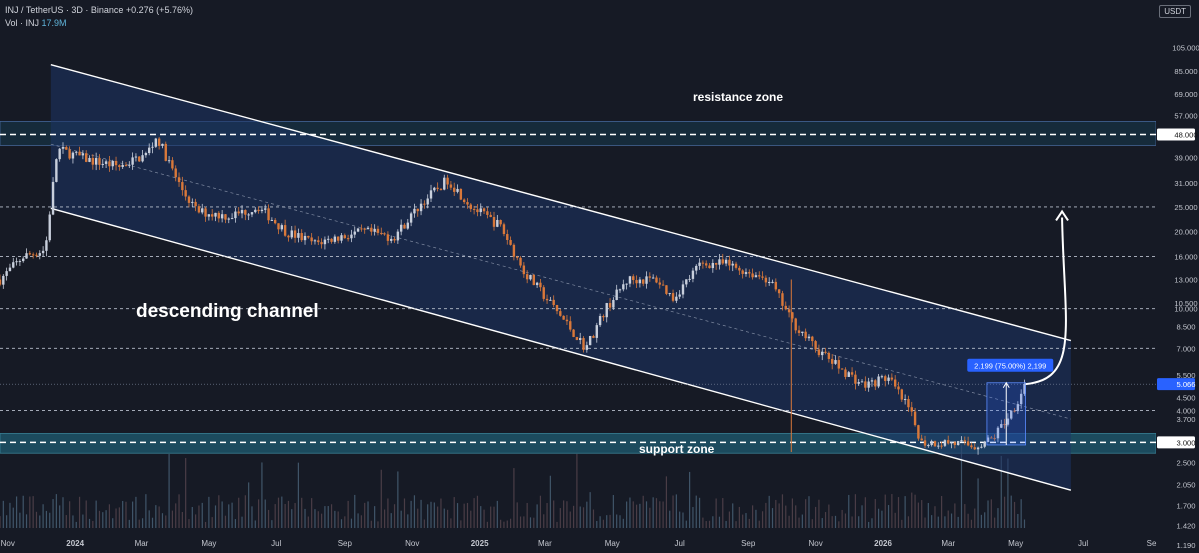  Describe the element at coordinates (1185, 256) in the screenshot. I see `price-tick-label: 16.000` at that location.